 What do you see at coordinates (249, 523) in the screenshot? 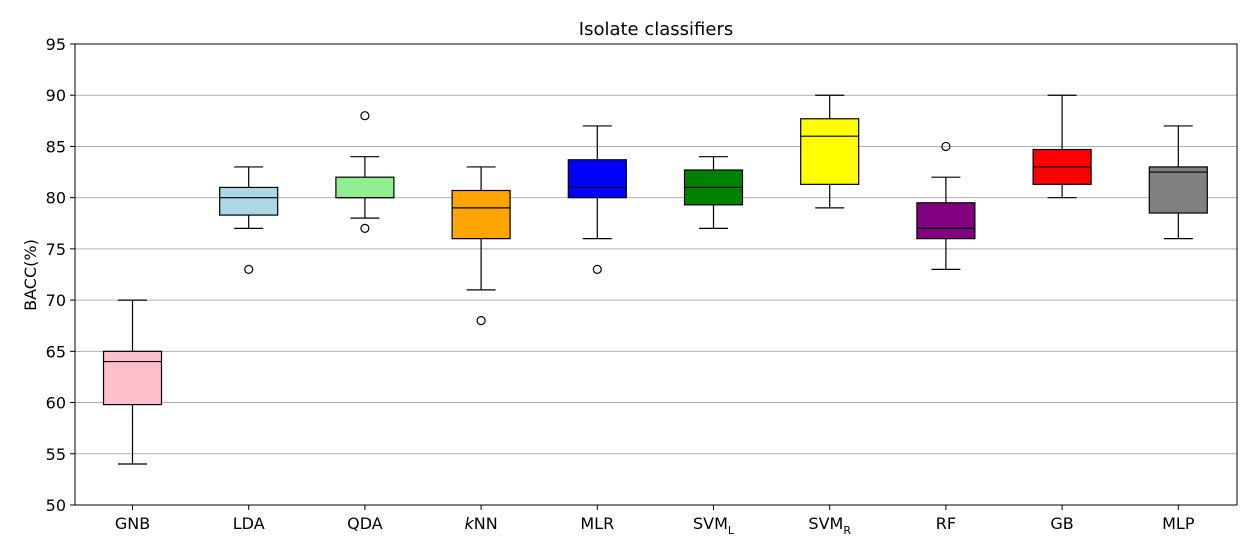
I see `x-tick-label: LDA` at bounding box center [249, 523].